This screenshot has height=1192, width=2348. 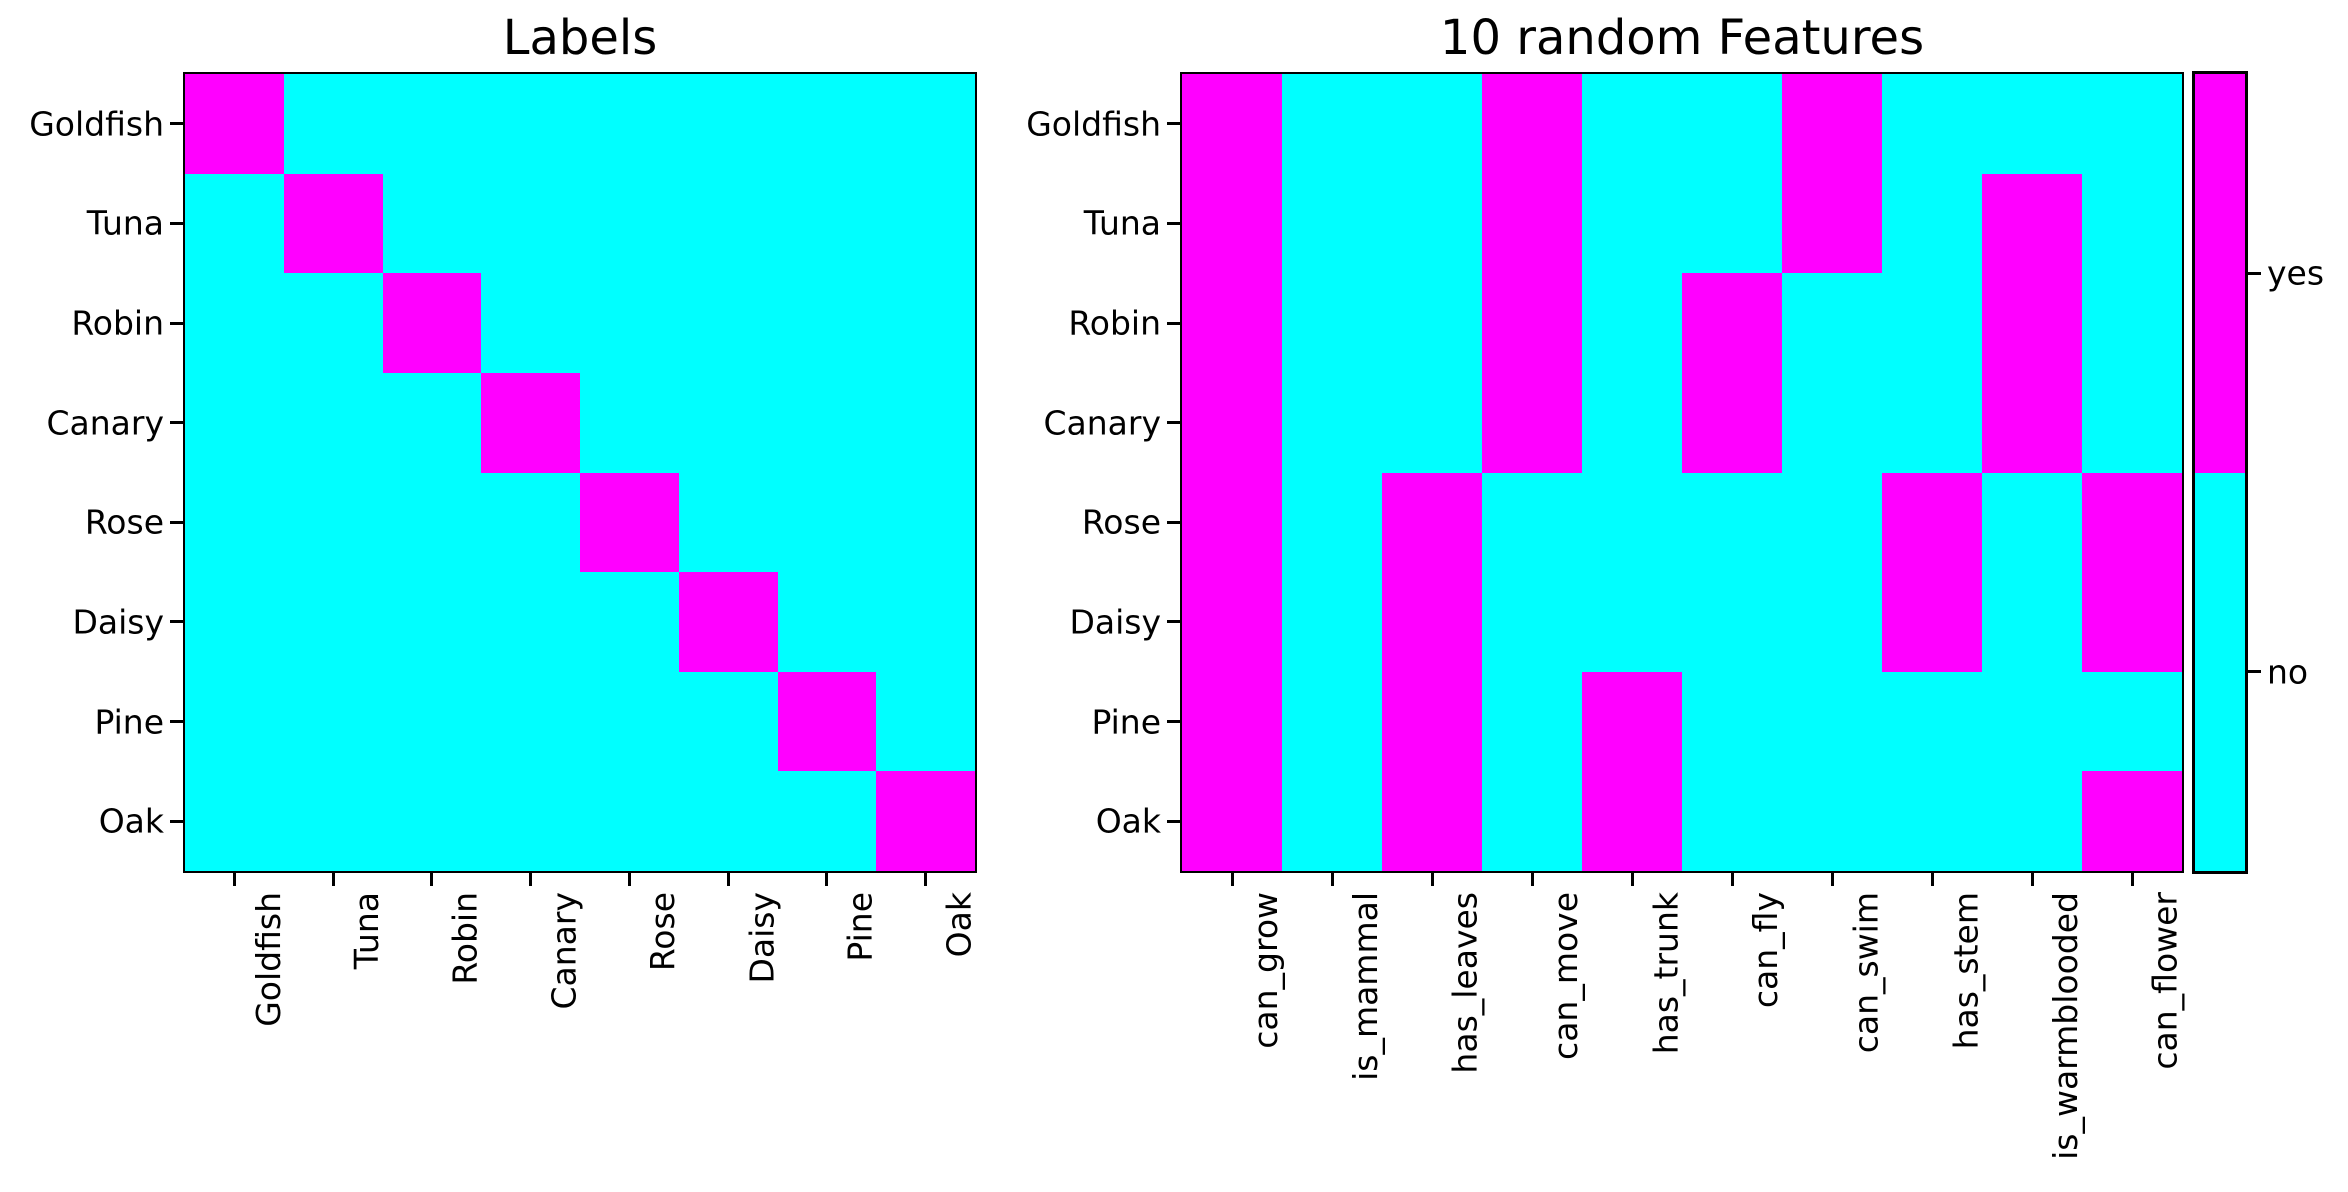 I want to click on x-tick-label-can_fly: can_fly, so click(x=1765, y=950).